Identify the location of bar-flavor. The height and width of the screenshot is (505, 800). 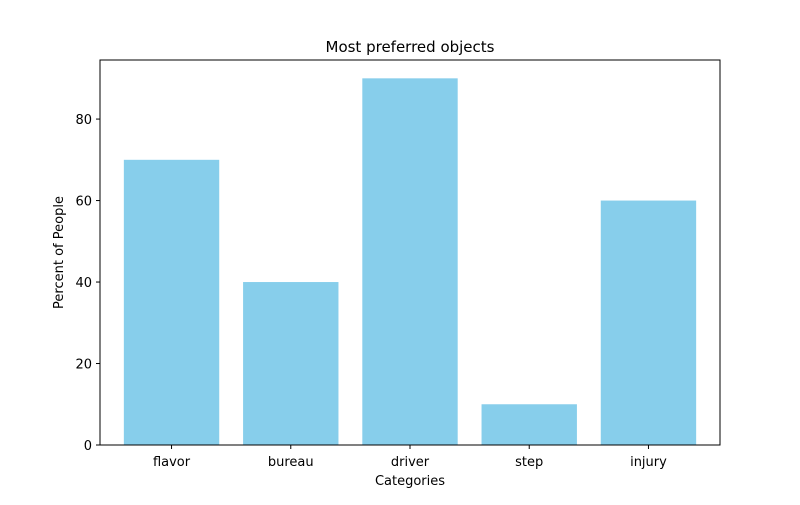
(171, 302).